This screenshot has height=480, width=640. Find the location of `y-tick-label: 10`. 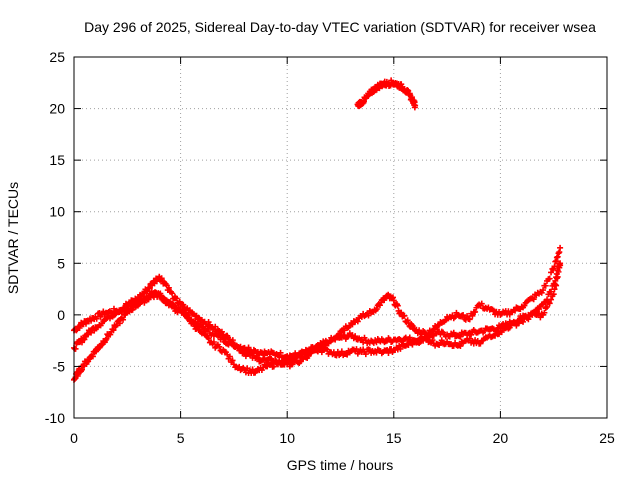

y-tick-label: 10 is located at coordinates (57, 212).